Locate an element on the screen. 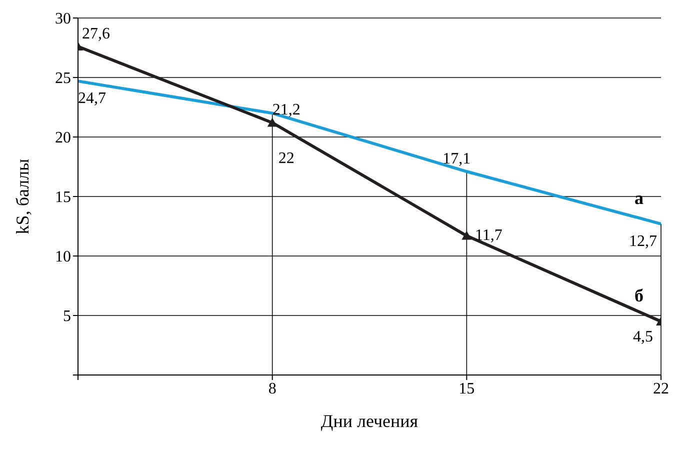 The image size is (681, 449). y-axis-title: kS, баллы is located at coordinates (22, 196).